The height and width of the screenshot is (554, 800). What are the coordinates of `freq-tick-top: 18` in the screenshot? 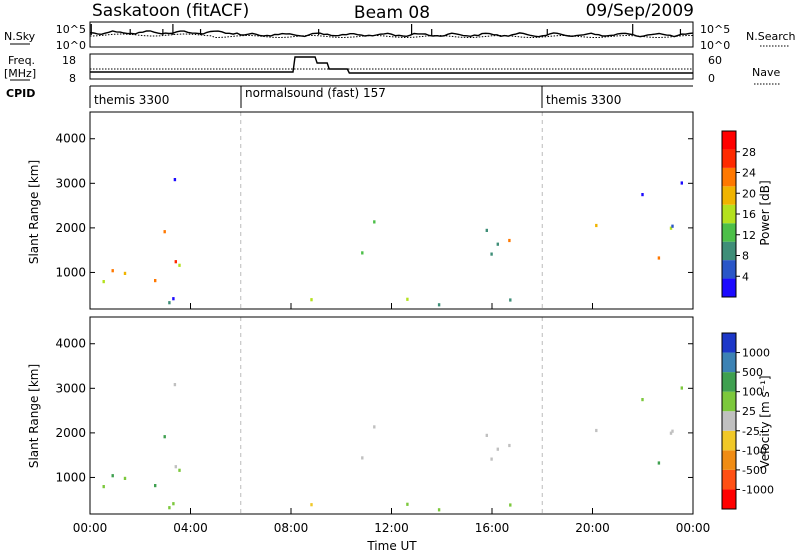 It's located at (69, 60).